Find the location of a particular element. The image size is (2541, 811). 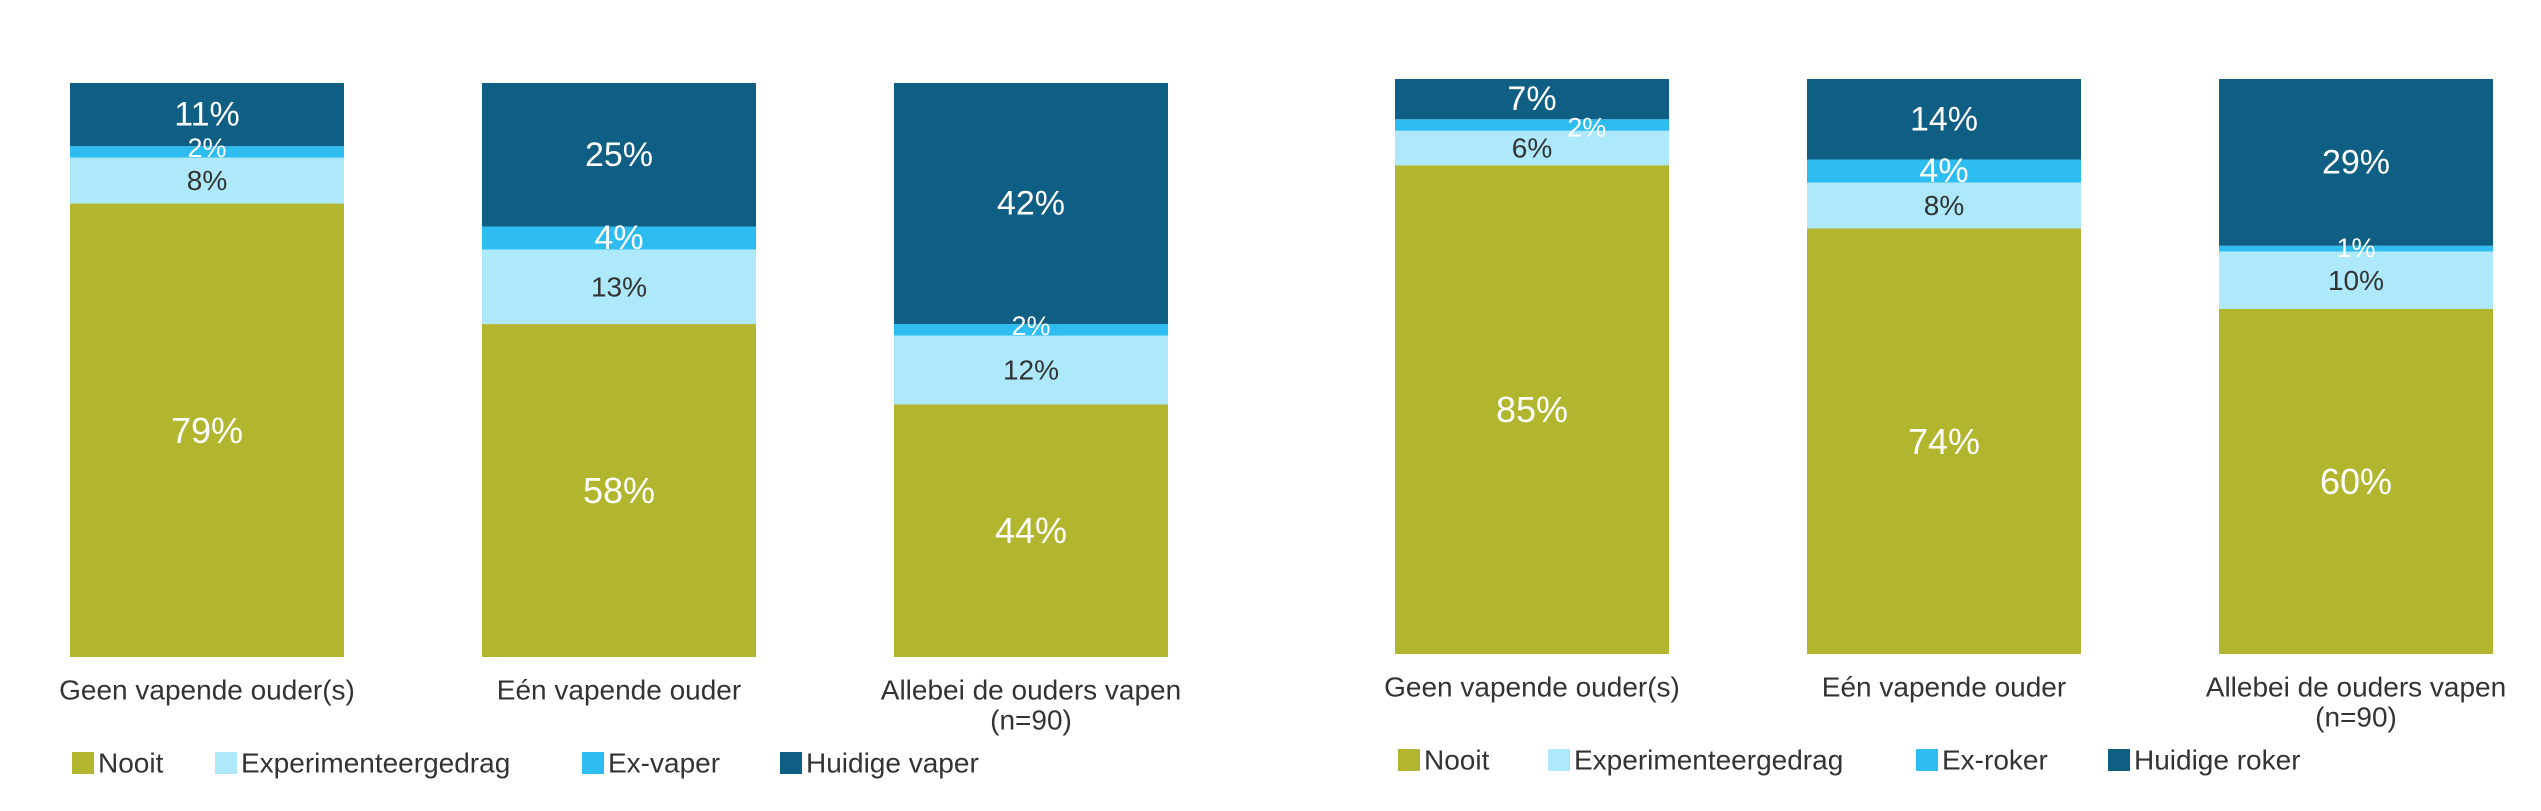

legend-label: Ex-vaper is located at coordinates (664, 763).